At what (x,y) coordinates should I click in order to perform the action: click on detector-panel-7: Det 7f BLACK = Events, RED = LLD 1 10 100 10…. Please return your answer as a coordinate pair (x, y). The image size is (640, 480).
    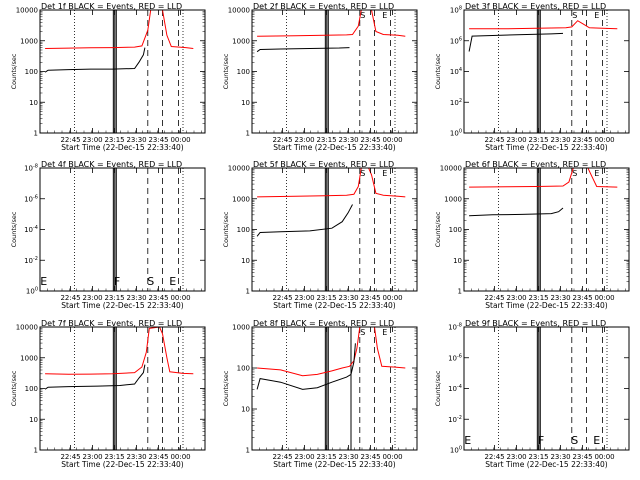
    Looking at the image, I should click on (108, 394).